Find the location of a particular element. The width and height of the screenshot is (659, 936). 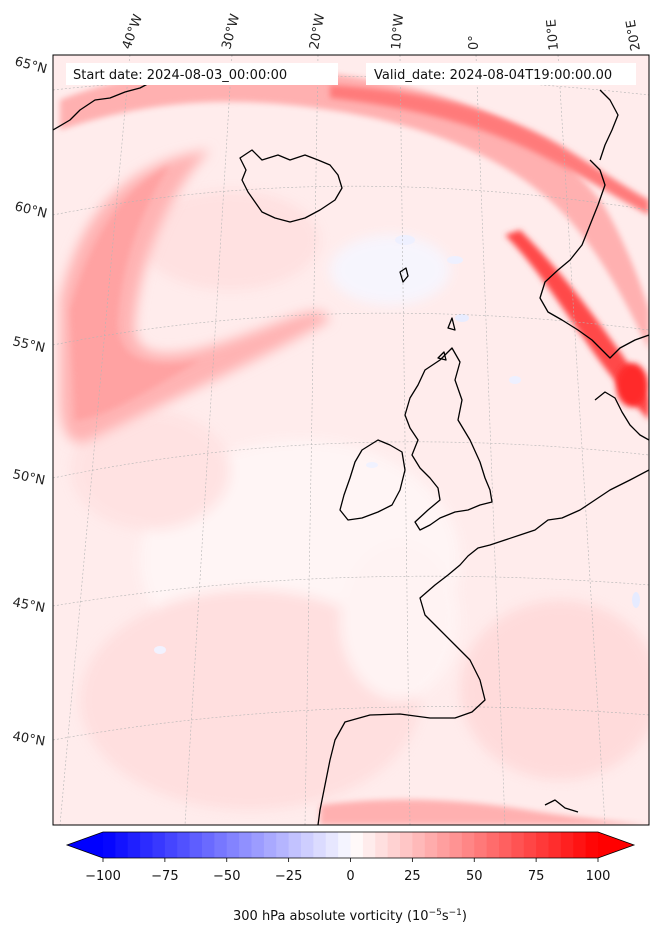

colorbar-tick-label: 0 is located at coordinates (350, 876).